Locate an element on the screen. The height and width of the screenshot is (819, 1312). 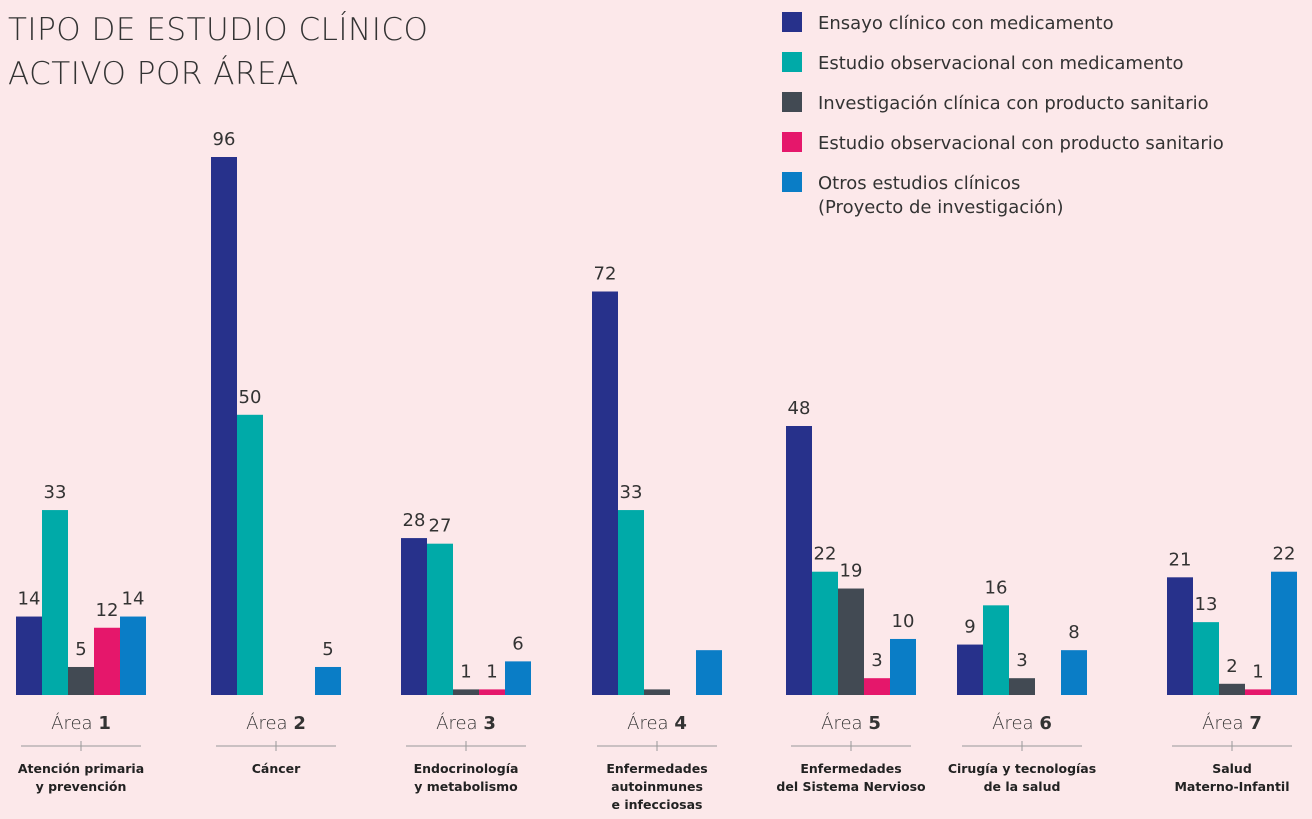
category-description: Materno-Infantil is located at coordinates (1231, 786).